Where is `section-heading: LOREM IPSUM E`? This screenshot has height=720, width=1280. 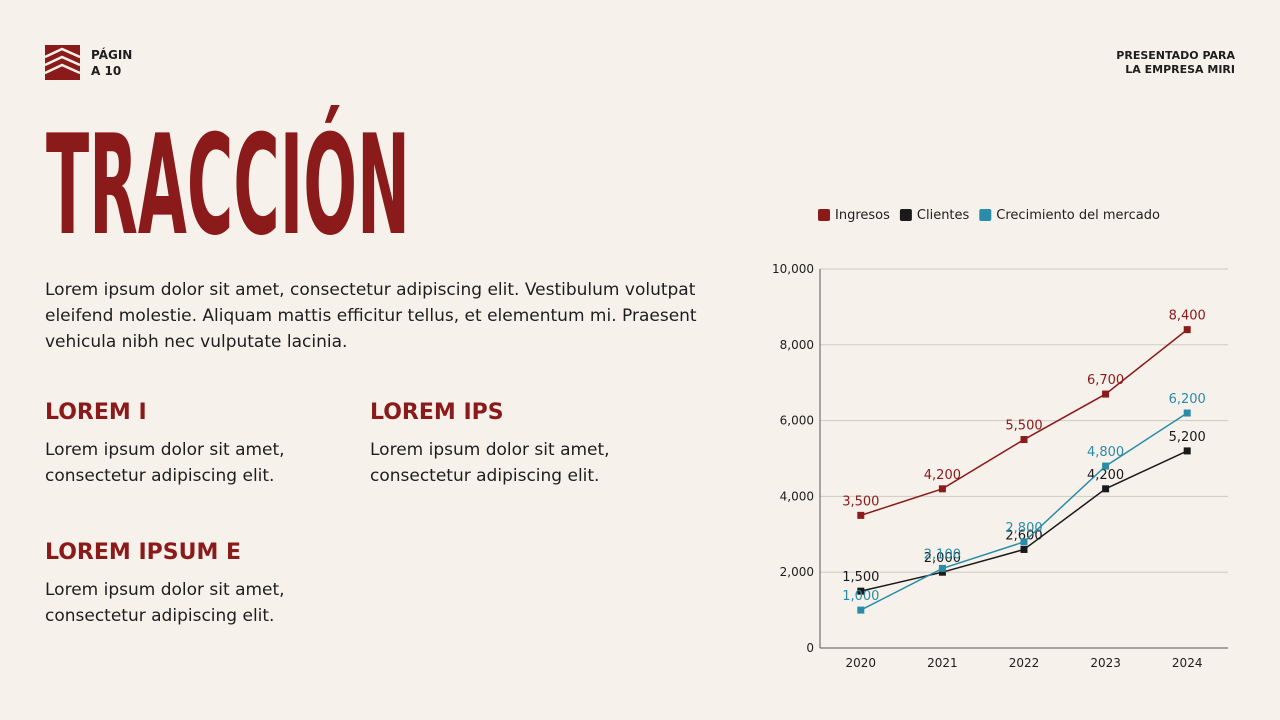 section-heading: LOREM IPSUM E is located at coordinates (143, 552).